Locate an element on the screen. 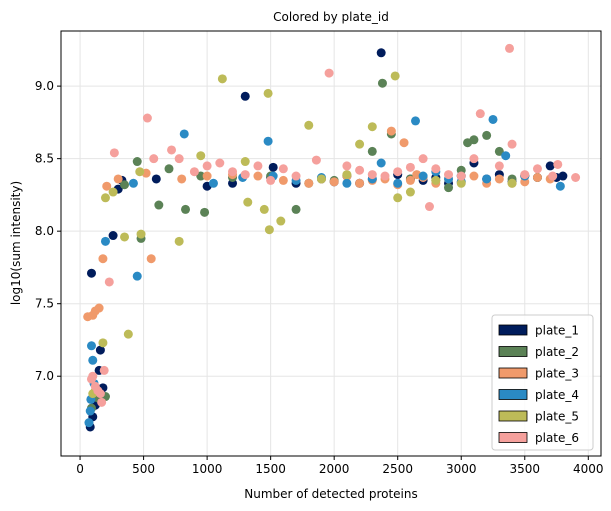 Image resolution: width=611 pixels, height=511 pixels. legend-label-plate_1: plate_1 is located at coordinates (557, 331).